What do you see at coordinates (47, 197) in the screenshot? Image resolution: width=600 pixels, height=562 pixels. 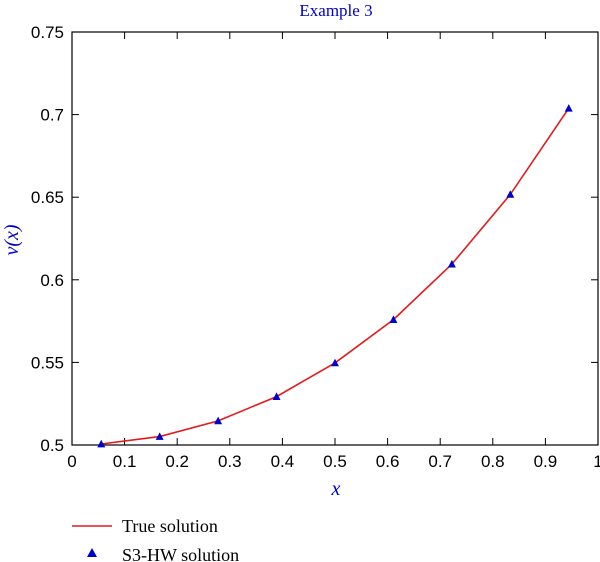 I see `y-tick-label: 0.65` at bounding box center [47, 197].